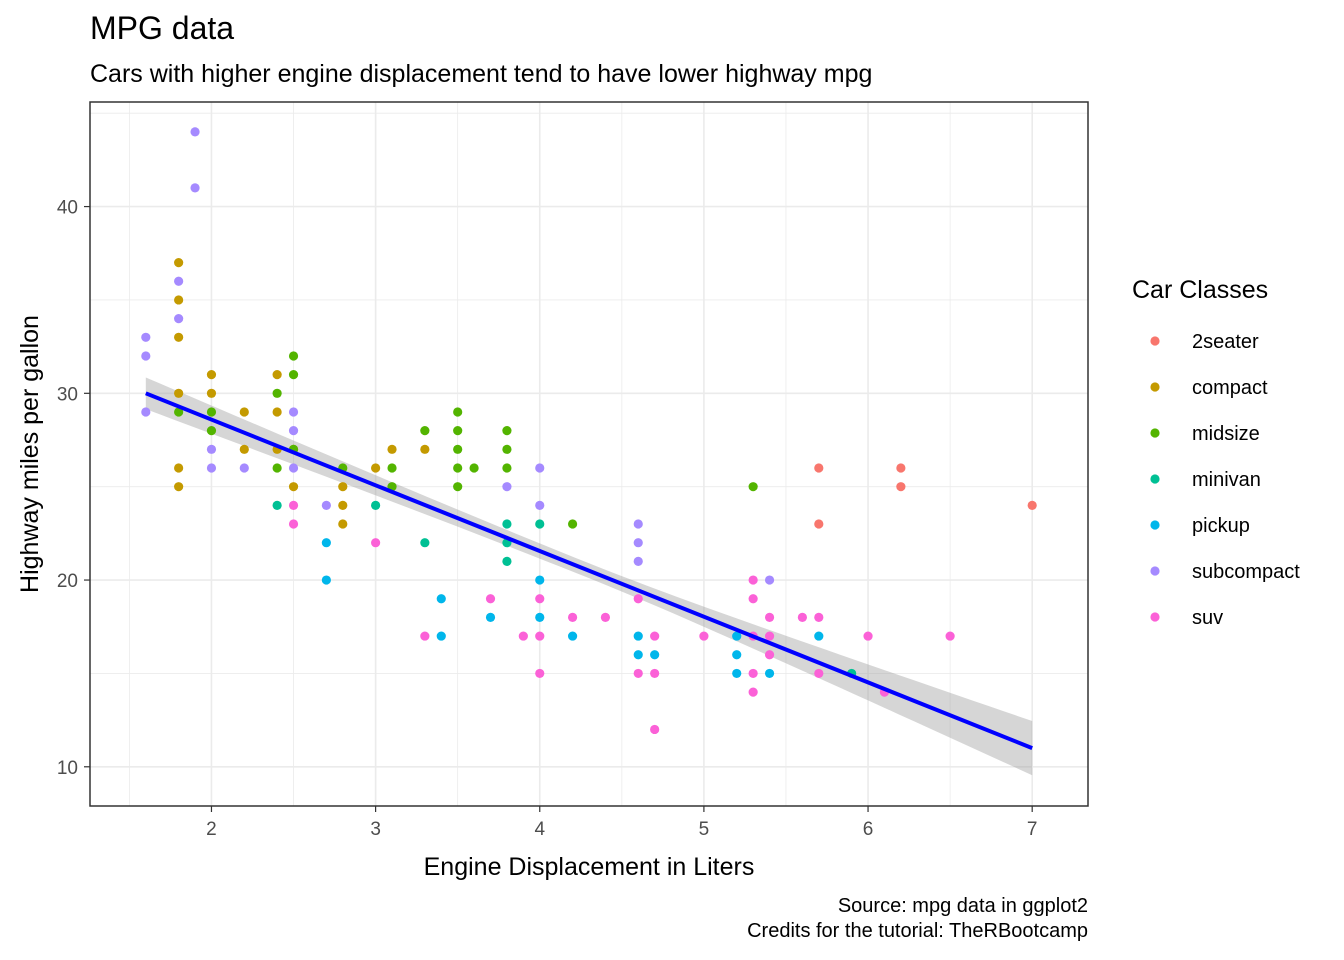  I want to click on y-tick-label: 10, so click(67, 768).